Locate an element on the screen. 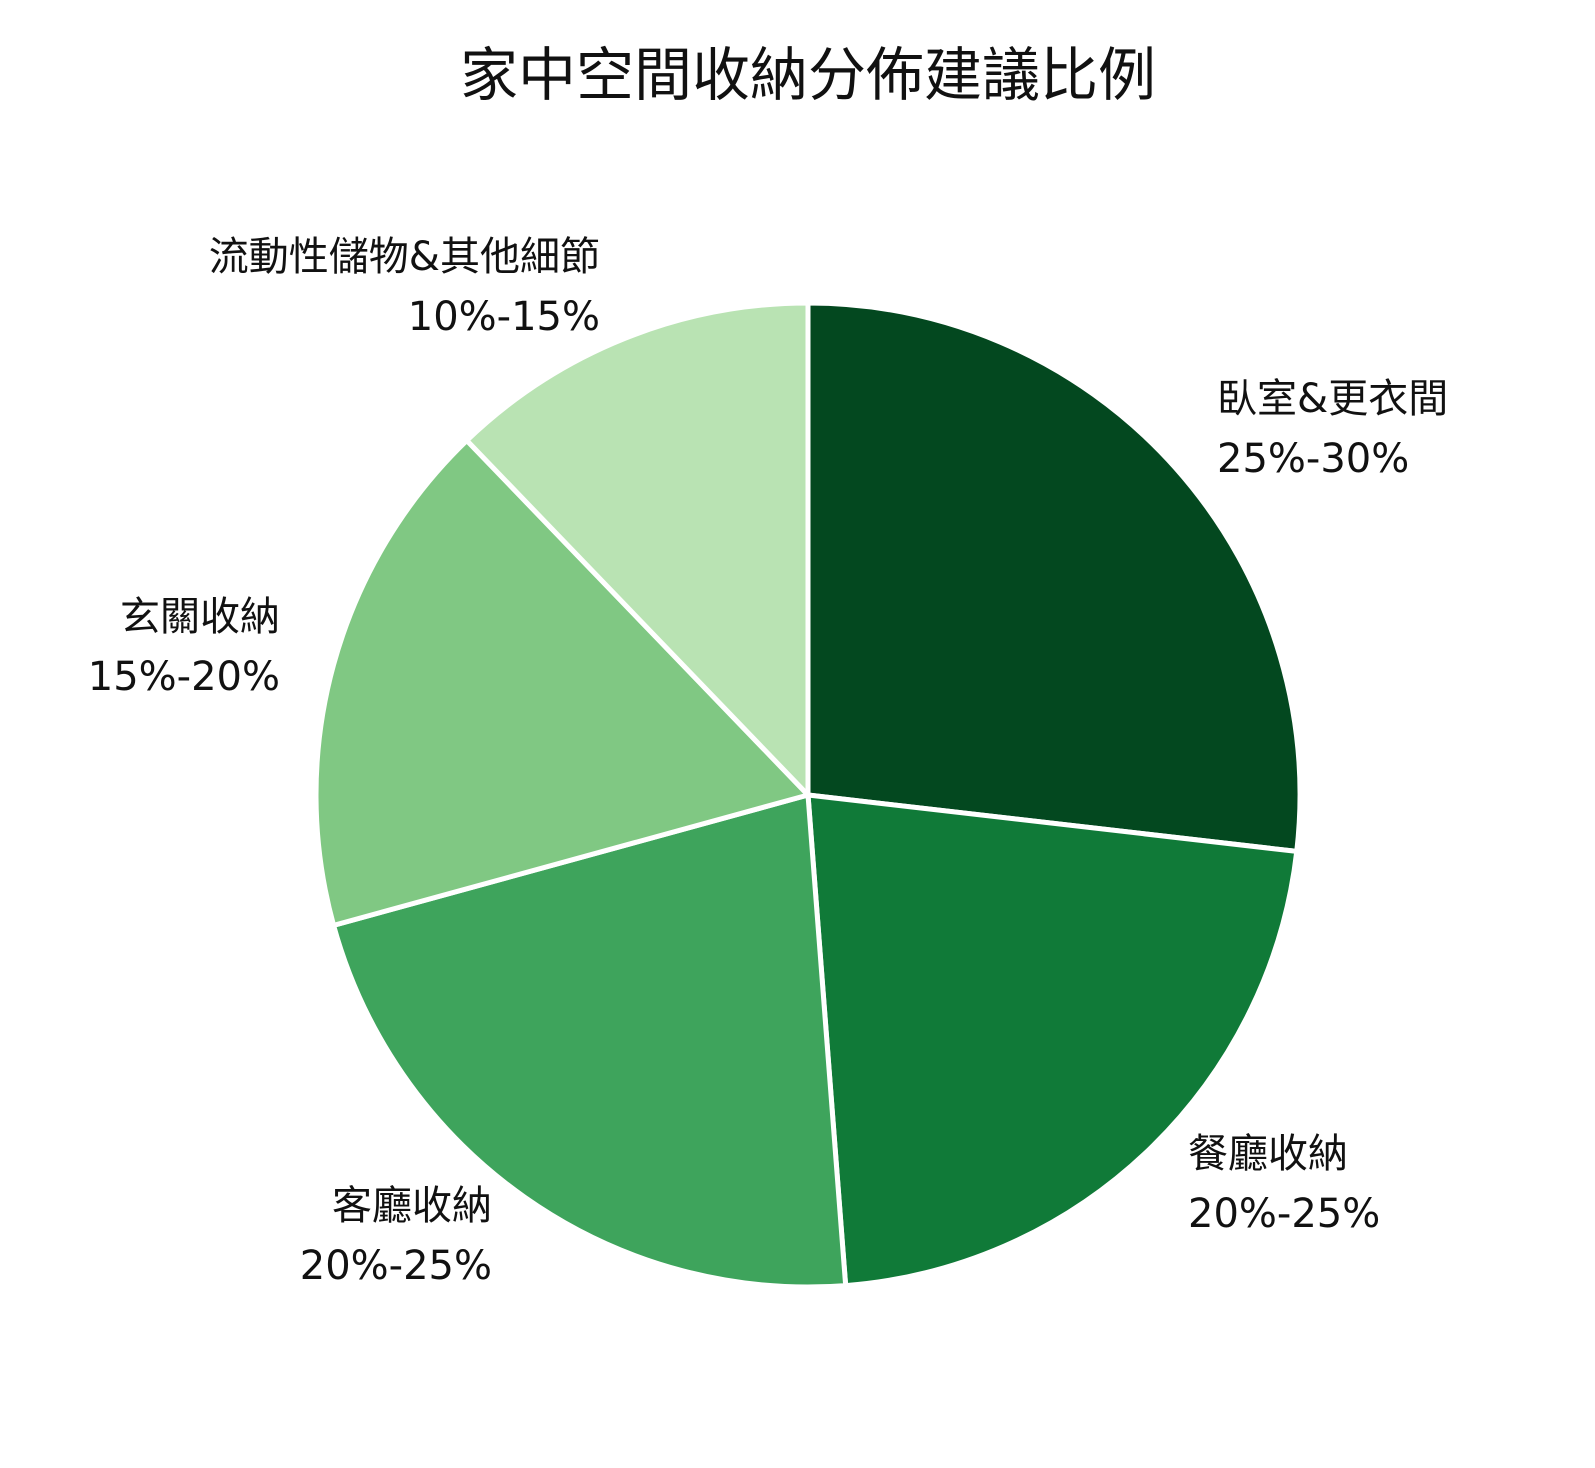 This screenshot has width=1595, height=1468. slice-label-range: 25%-30% is located at coordinates (1313, 459).